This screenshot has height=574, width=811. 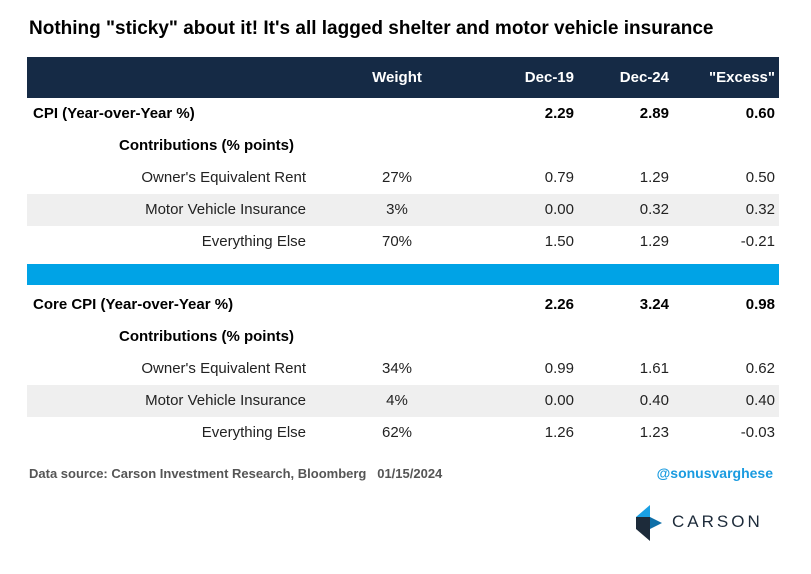 What do you see at coordinates (559, 304) in the screenshot?
I see `core-dec19: 2.26` at bounding box center [559, 304].